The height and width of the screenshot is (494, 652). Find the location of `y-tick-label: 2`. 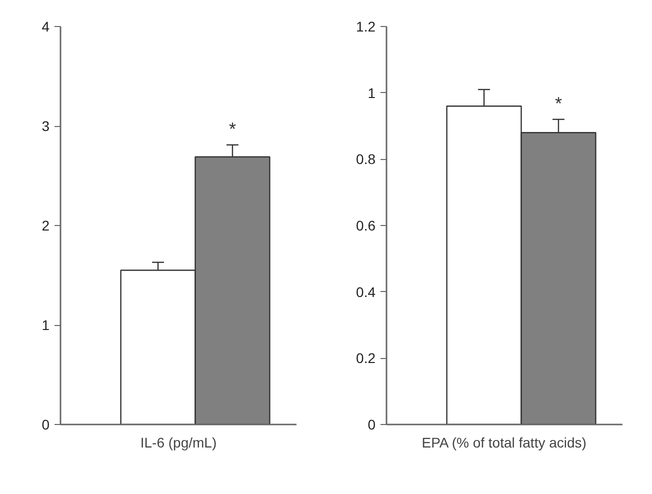

y-tick-label: 2 is located at coordinates (46, 226).